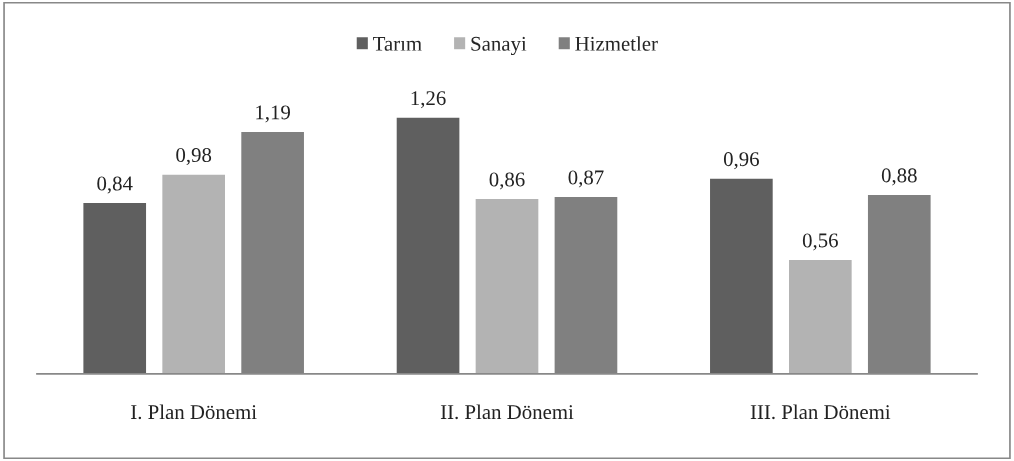 The height and width of the screenshot is (461, 1014). I want to click on data-label: 0,87, so click(586, 179).